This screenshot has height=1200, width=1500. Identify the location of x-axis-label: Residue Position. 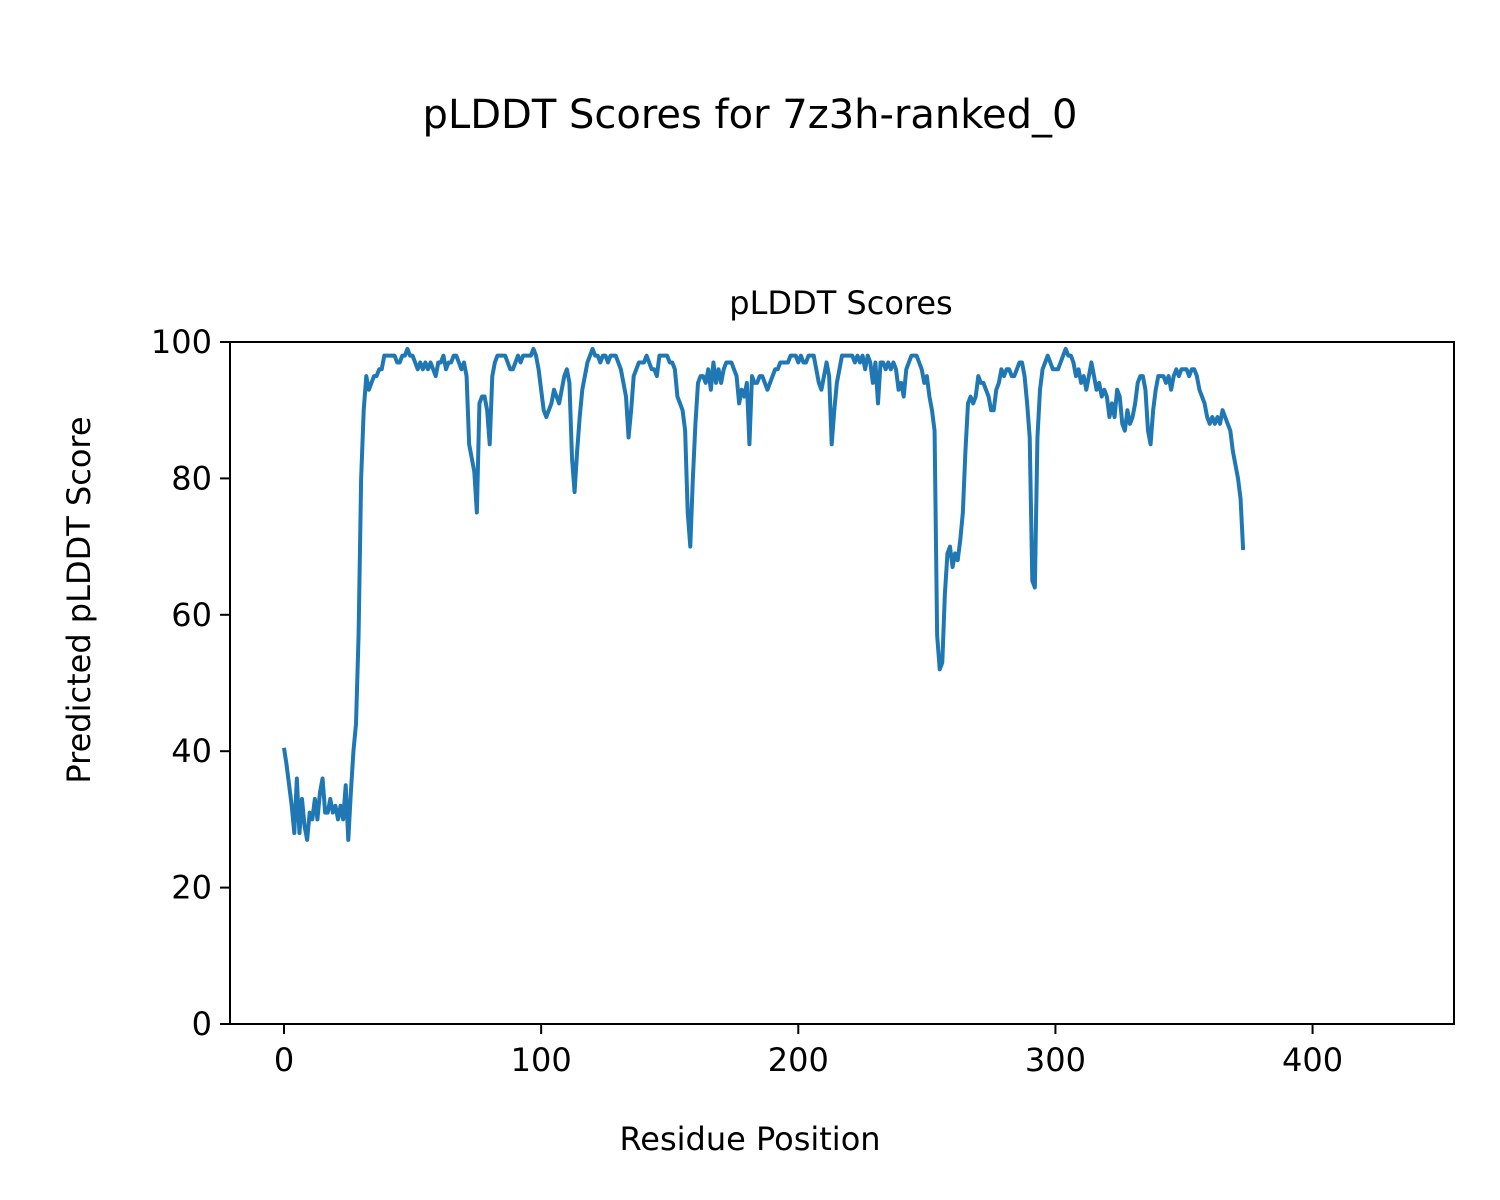
(749, 1139).